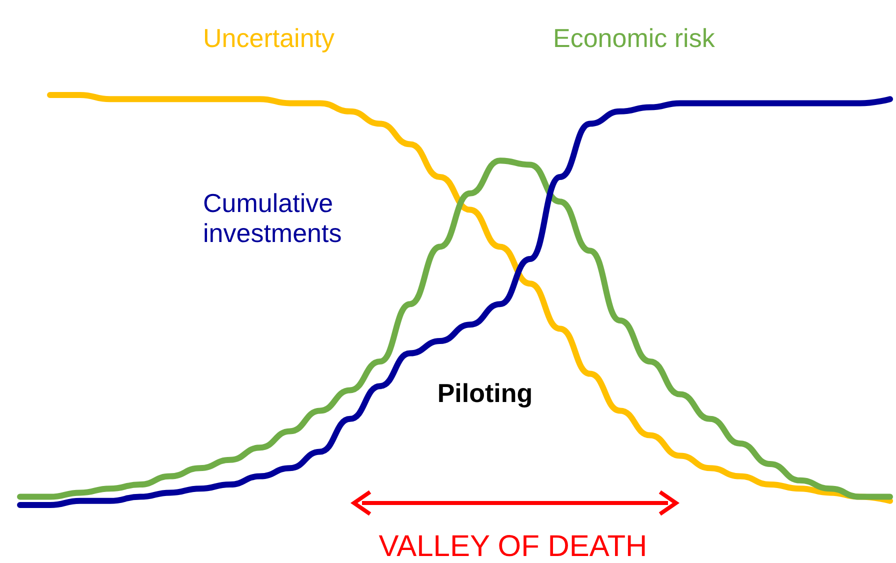 The image size is (896, 563). Describe the element at coordinates (634, 38) in the screenshot. I see `text: Economic risk` at that location.